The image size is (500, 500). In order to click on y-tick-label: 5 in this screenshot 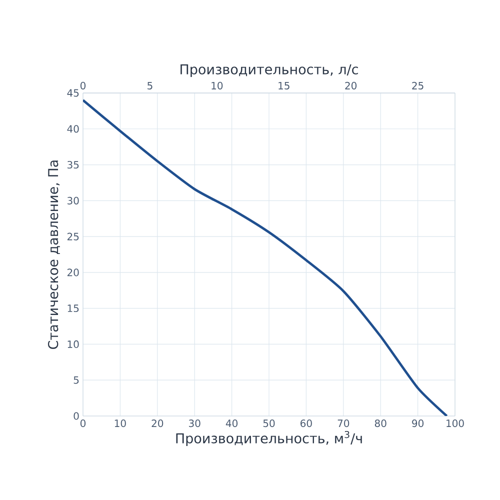, I will do `click(76, 380)`.